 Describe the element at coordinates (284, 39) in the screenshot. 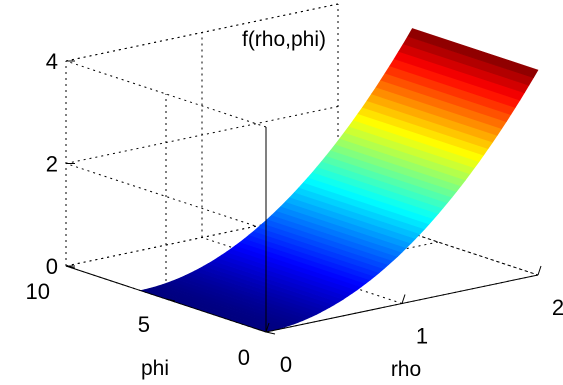

I see `chart-title: f(rho,phi)` at that location.